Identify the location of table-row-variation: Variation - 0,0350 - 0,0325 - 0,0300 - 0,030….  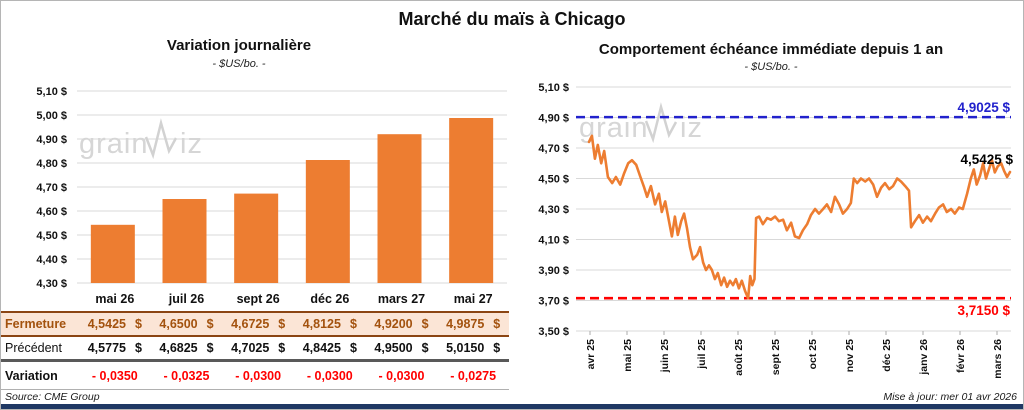
(255, 376).